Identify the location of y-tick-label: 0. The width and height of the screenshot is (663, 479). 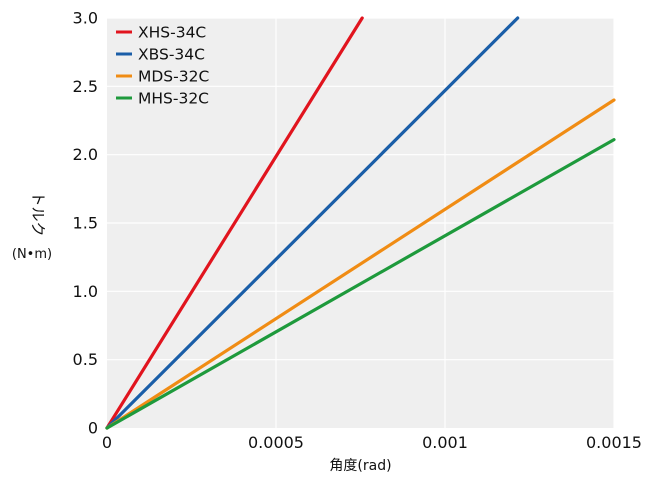
(93, 428).